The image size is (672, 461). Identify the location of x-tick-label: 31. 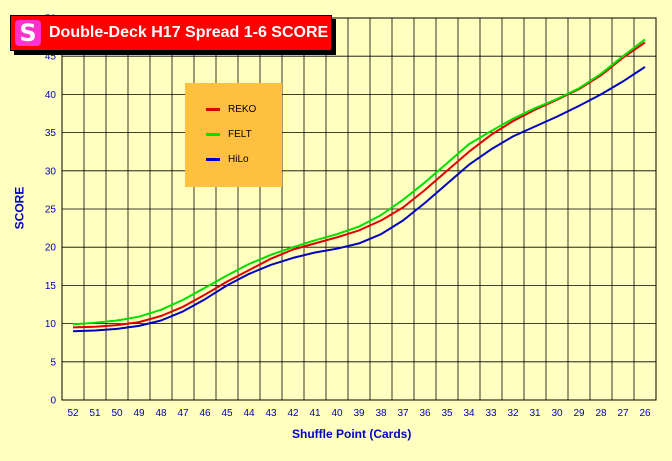
(535, 413).